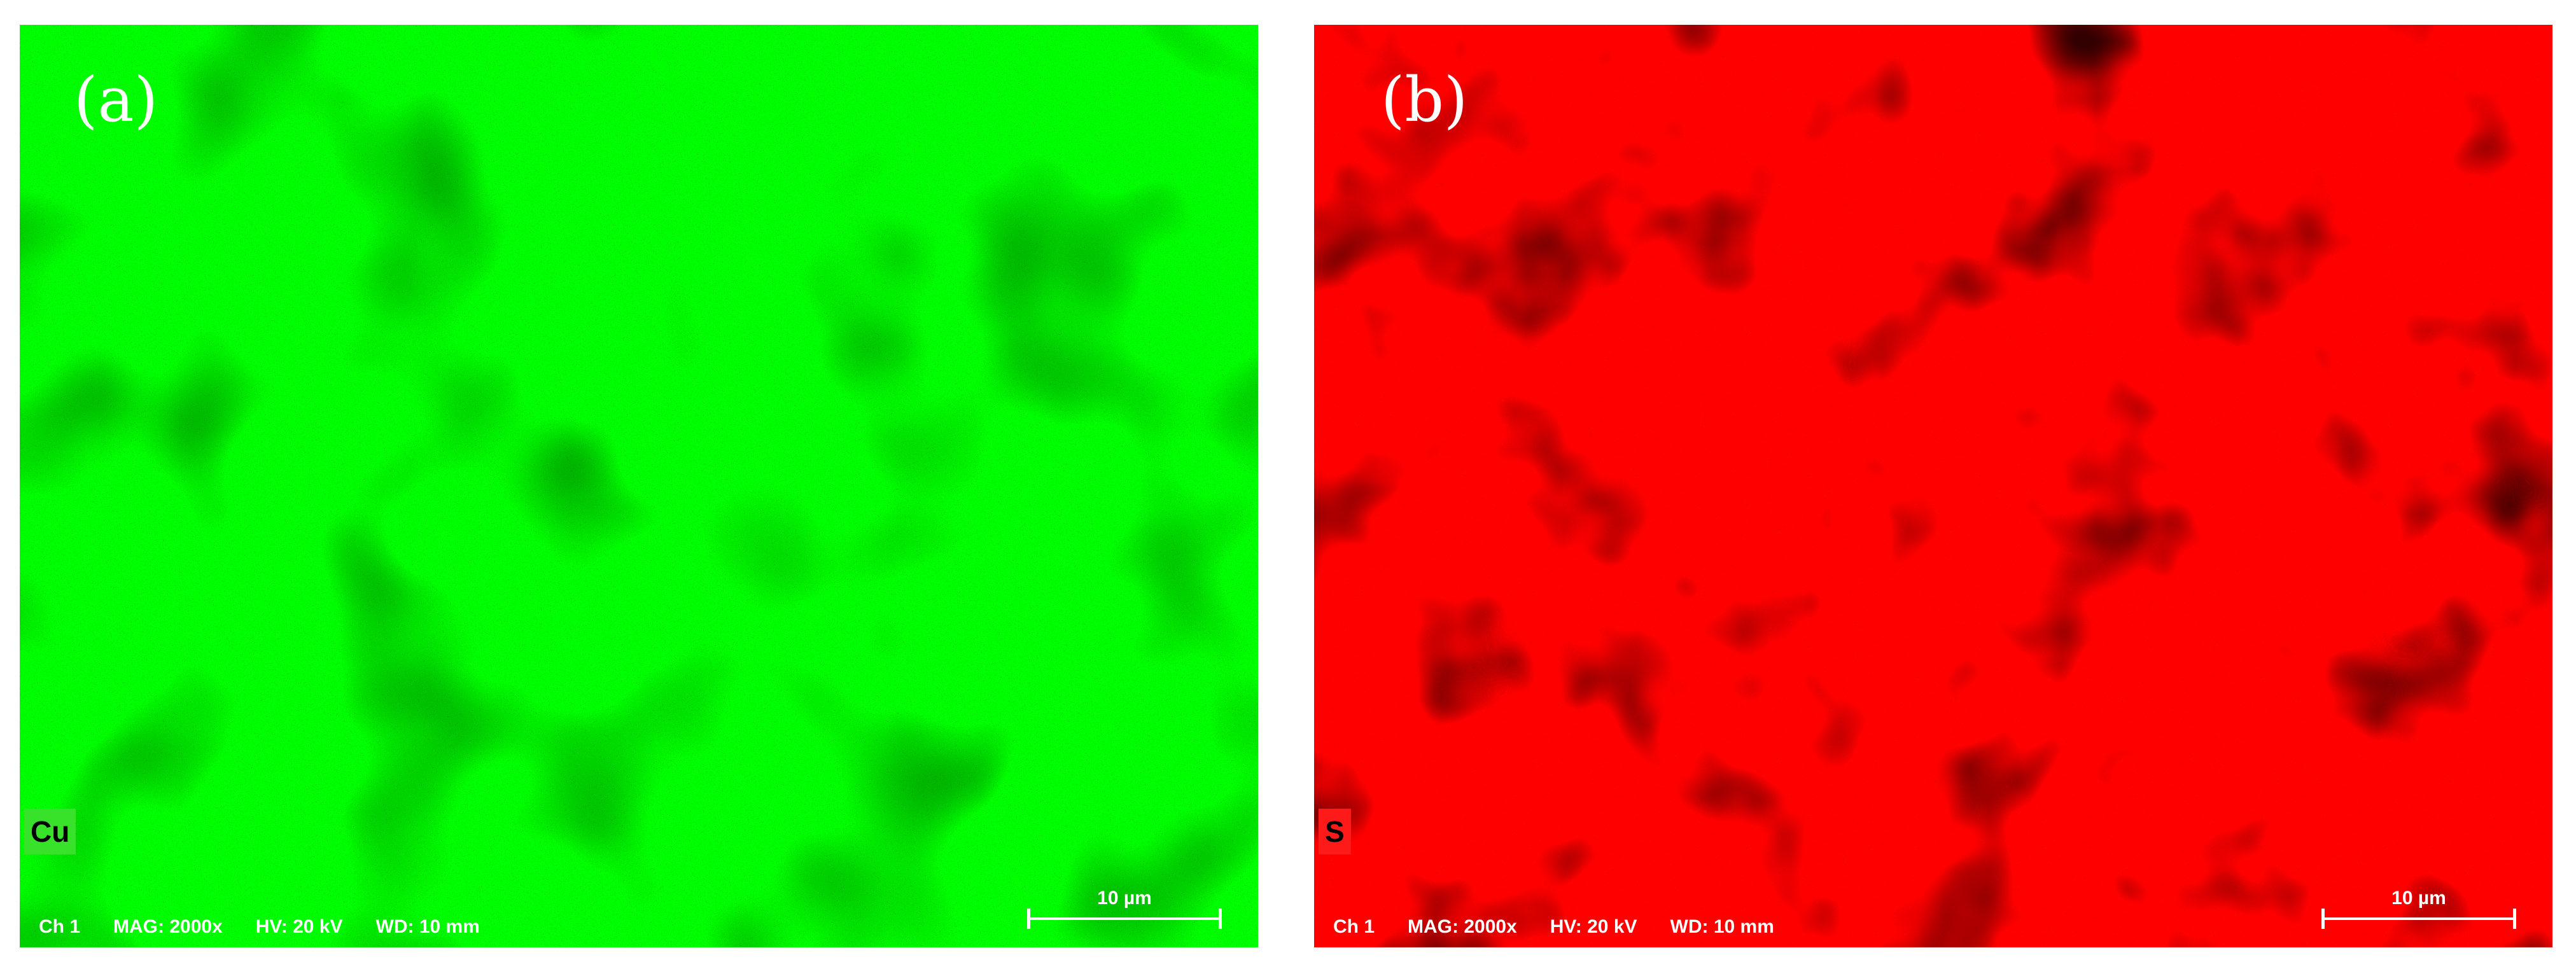 The width and height of the screenshot is (2576, 976). Describe the element at coordinates (50, 831) in the screenshot. I see `element-badge-cu: Cu` at that location.